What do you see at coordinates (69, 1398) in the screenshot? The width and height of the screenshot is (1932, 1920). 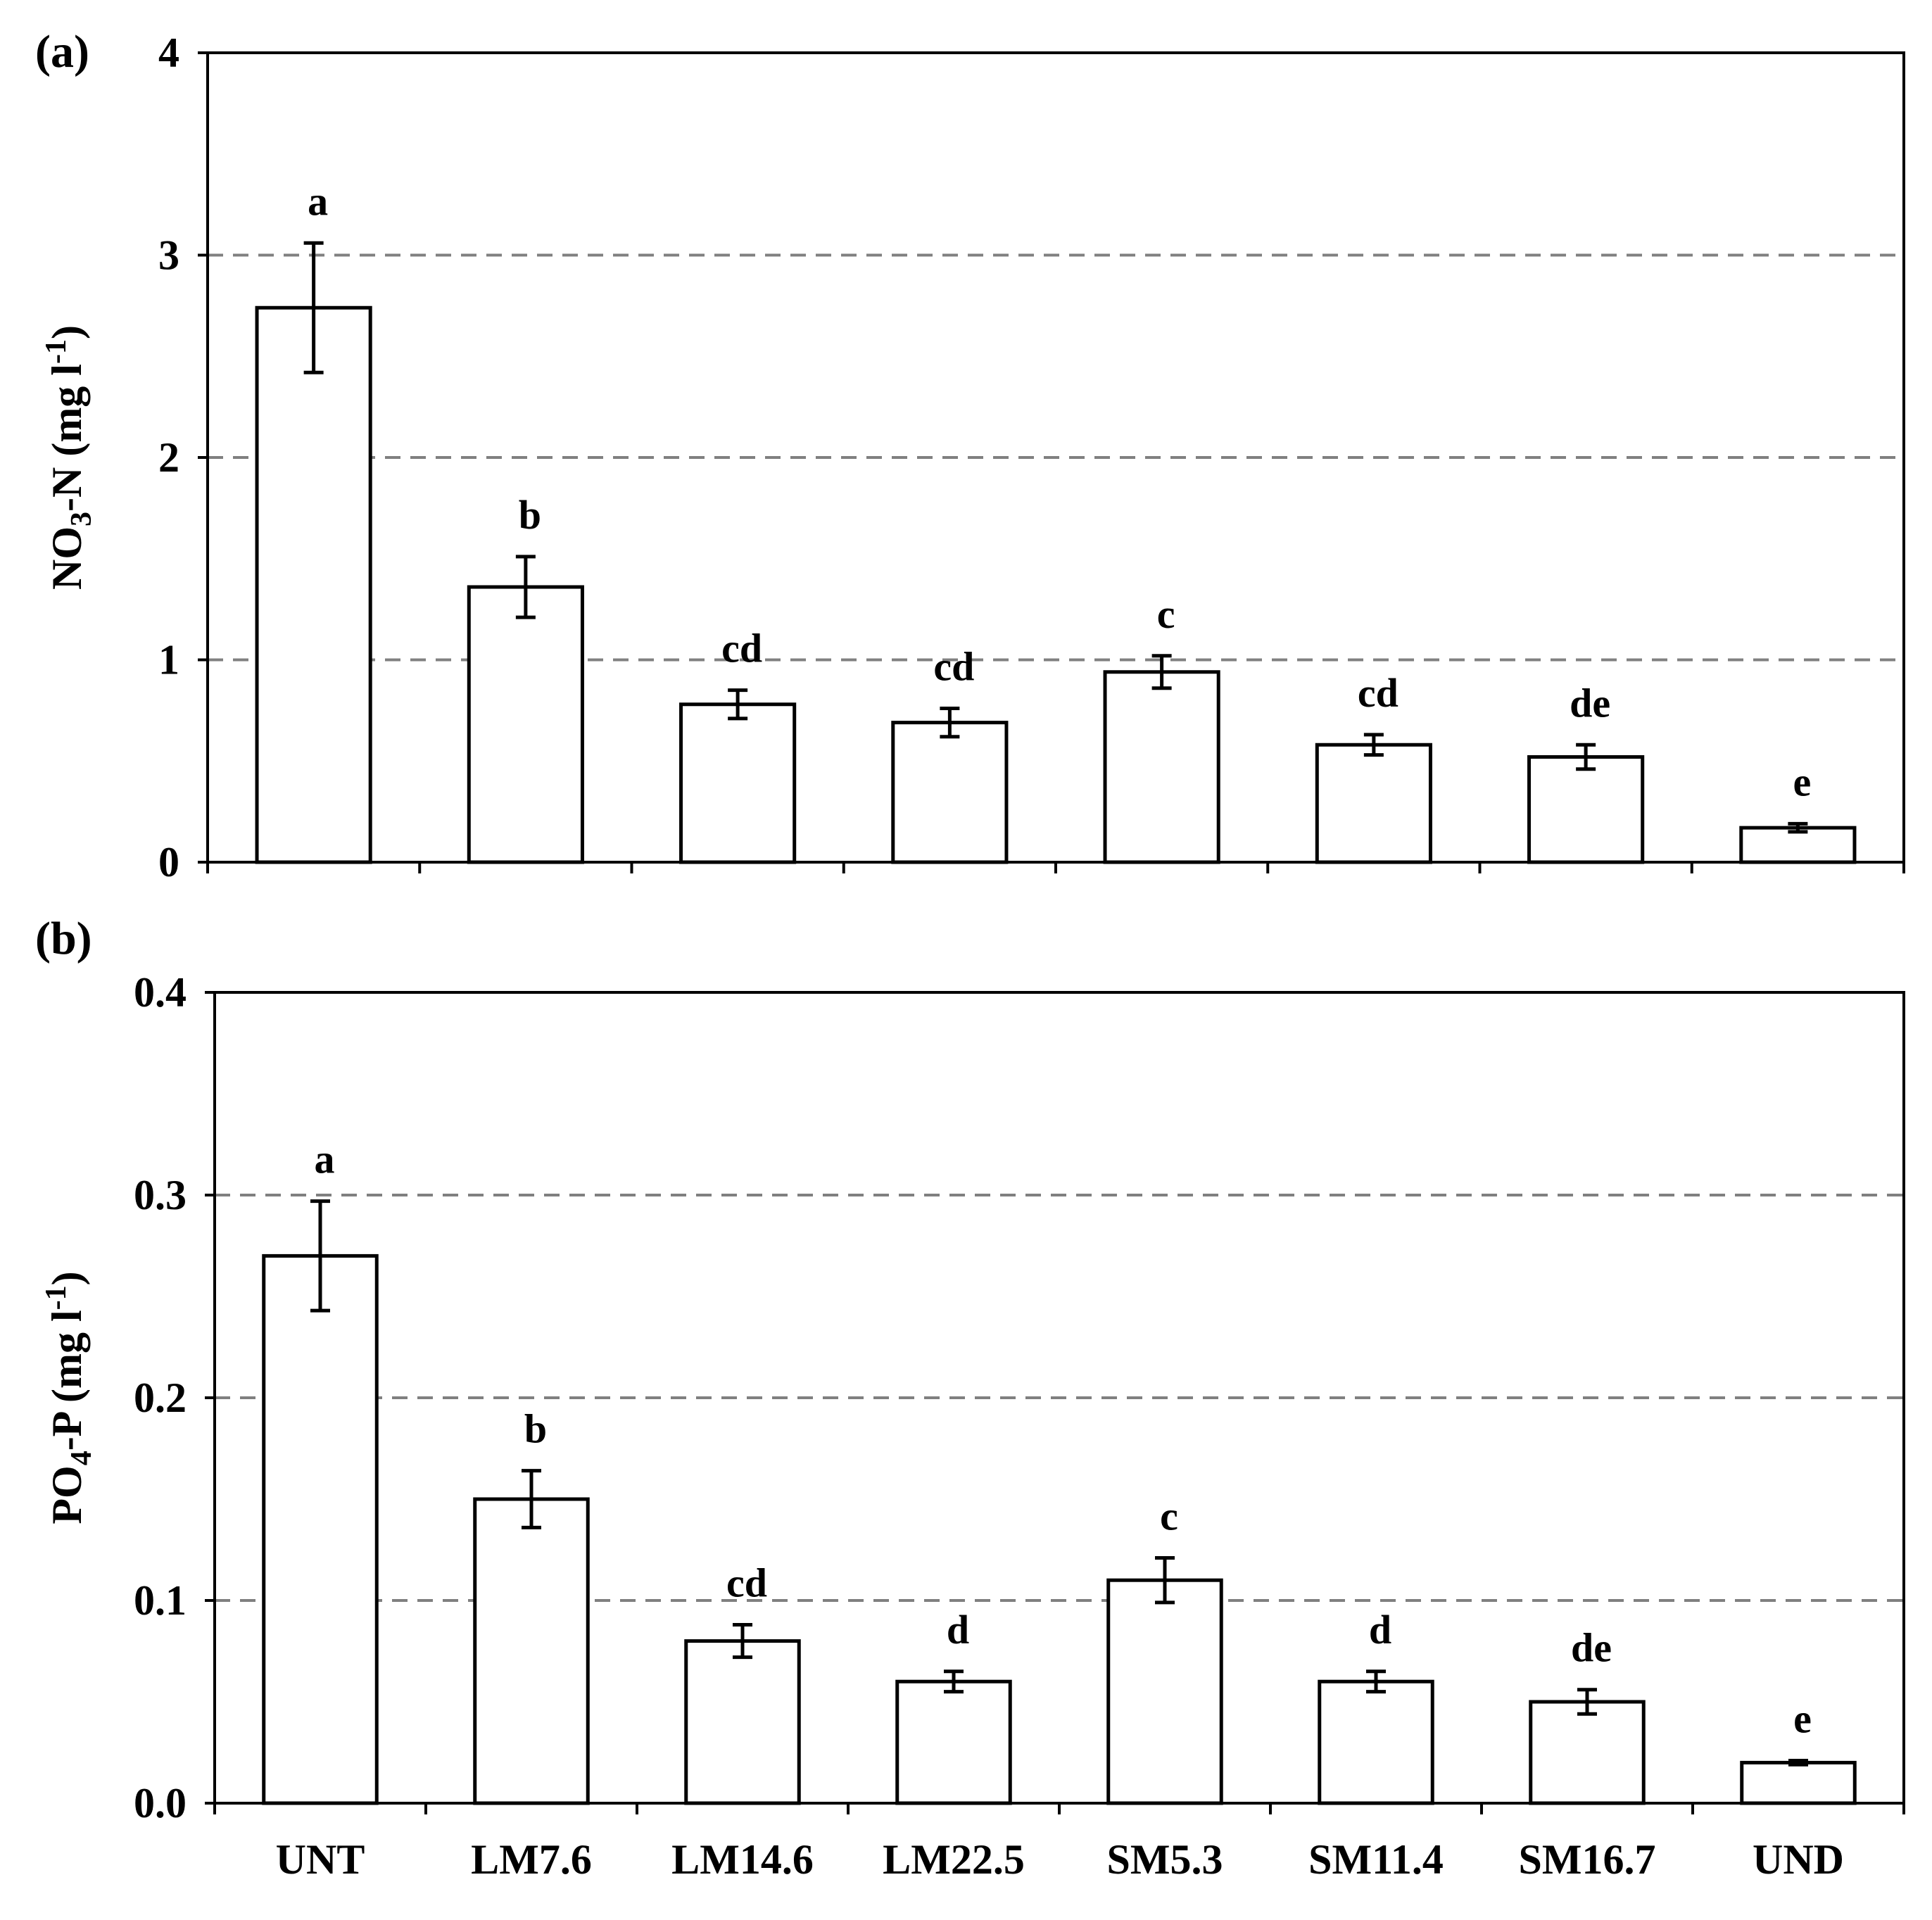 I see `y-axis-label: PO4-P (mg l-1)` at bounding box center [69, 1398].